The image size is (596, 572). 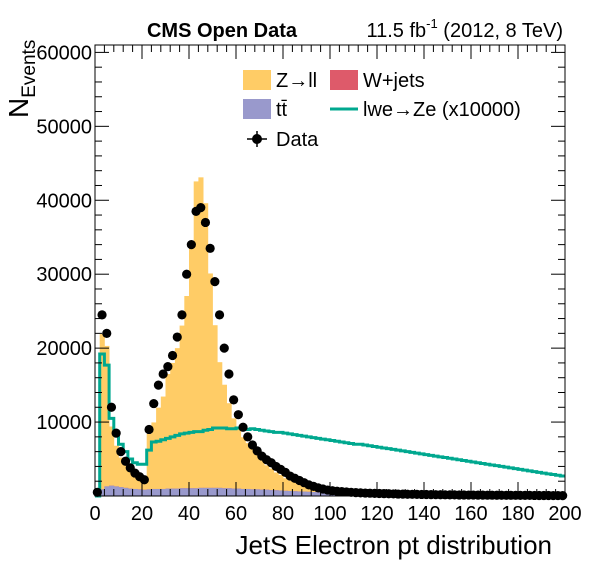 What do you see at coordinates (283, 514) in the screenshot?
I see `x-tick-label-80: 80` at bounding box center [283, 514].